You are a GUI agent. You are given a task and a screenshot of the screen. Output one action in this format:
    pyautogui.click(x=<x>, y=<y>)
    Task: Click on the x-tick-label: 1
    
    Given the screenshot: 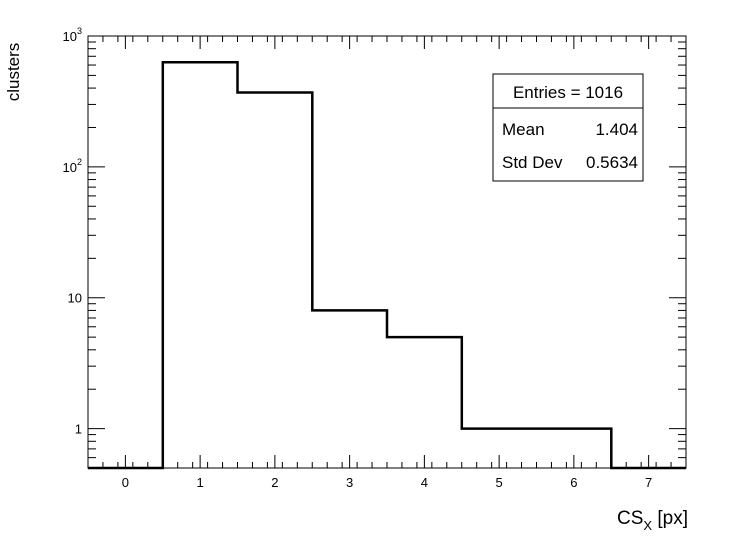 What is the action you would take?
    pyautogui.click(x=200, y=482)
    